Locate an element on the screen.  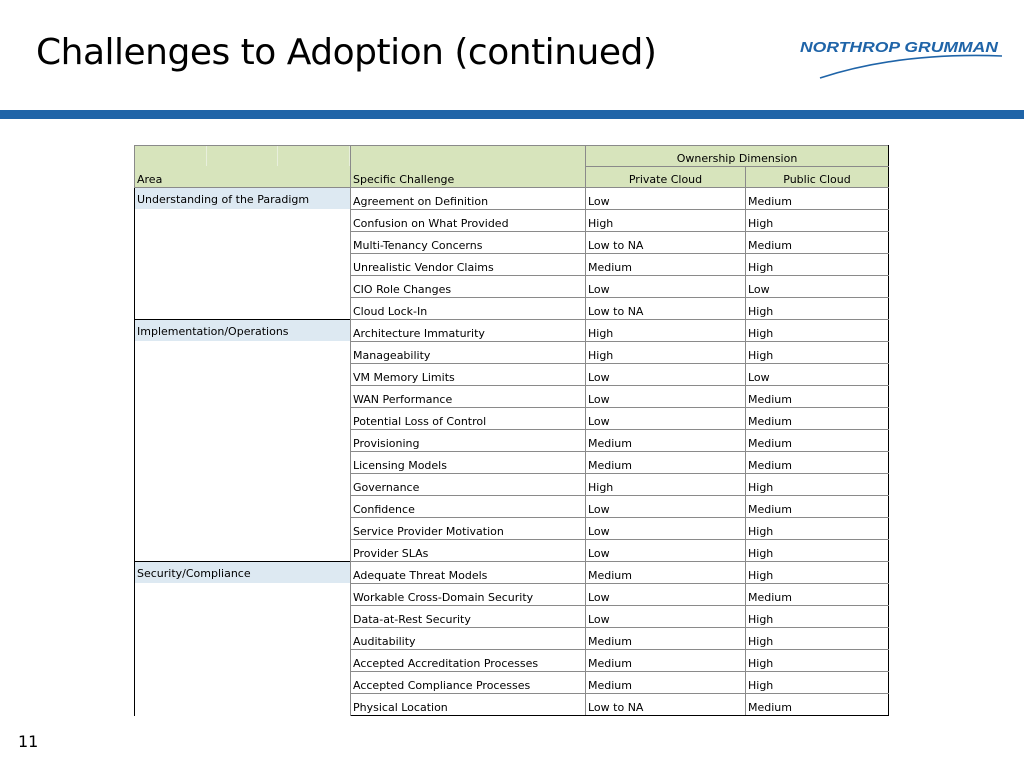
challenge-cell: Manageability is located at coordinates (468, 352).